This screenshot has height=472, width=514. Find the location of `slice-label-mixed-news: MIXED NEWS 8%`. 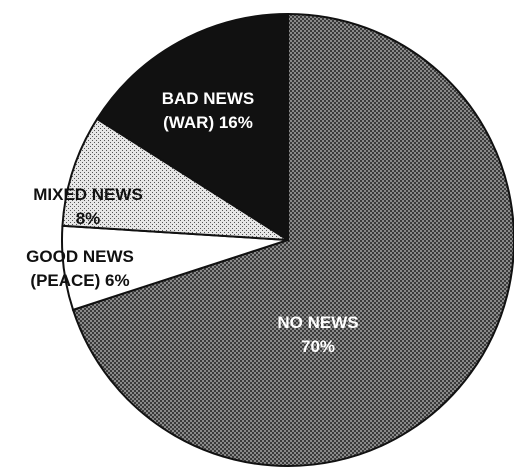

slice-label-mixed-news: MIXED NEWS 8% is located at coordinates (88, 206).